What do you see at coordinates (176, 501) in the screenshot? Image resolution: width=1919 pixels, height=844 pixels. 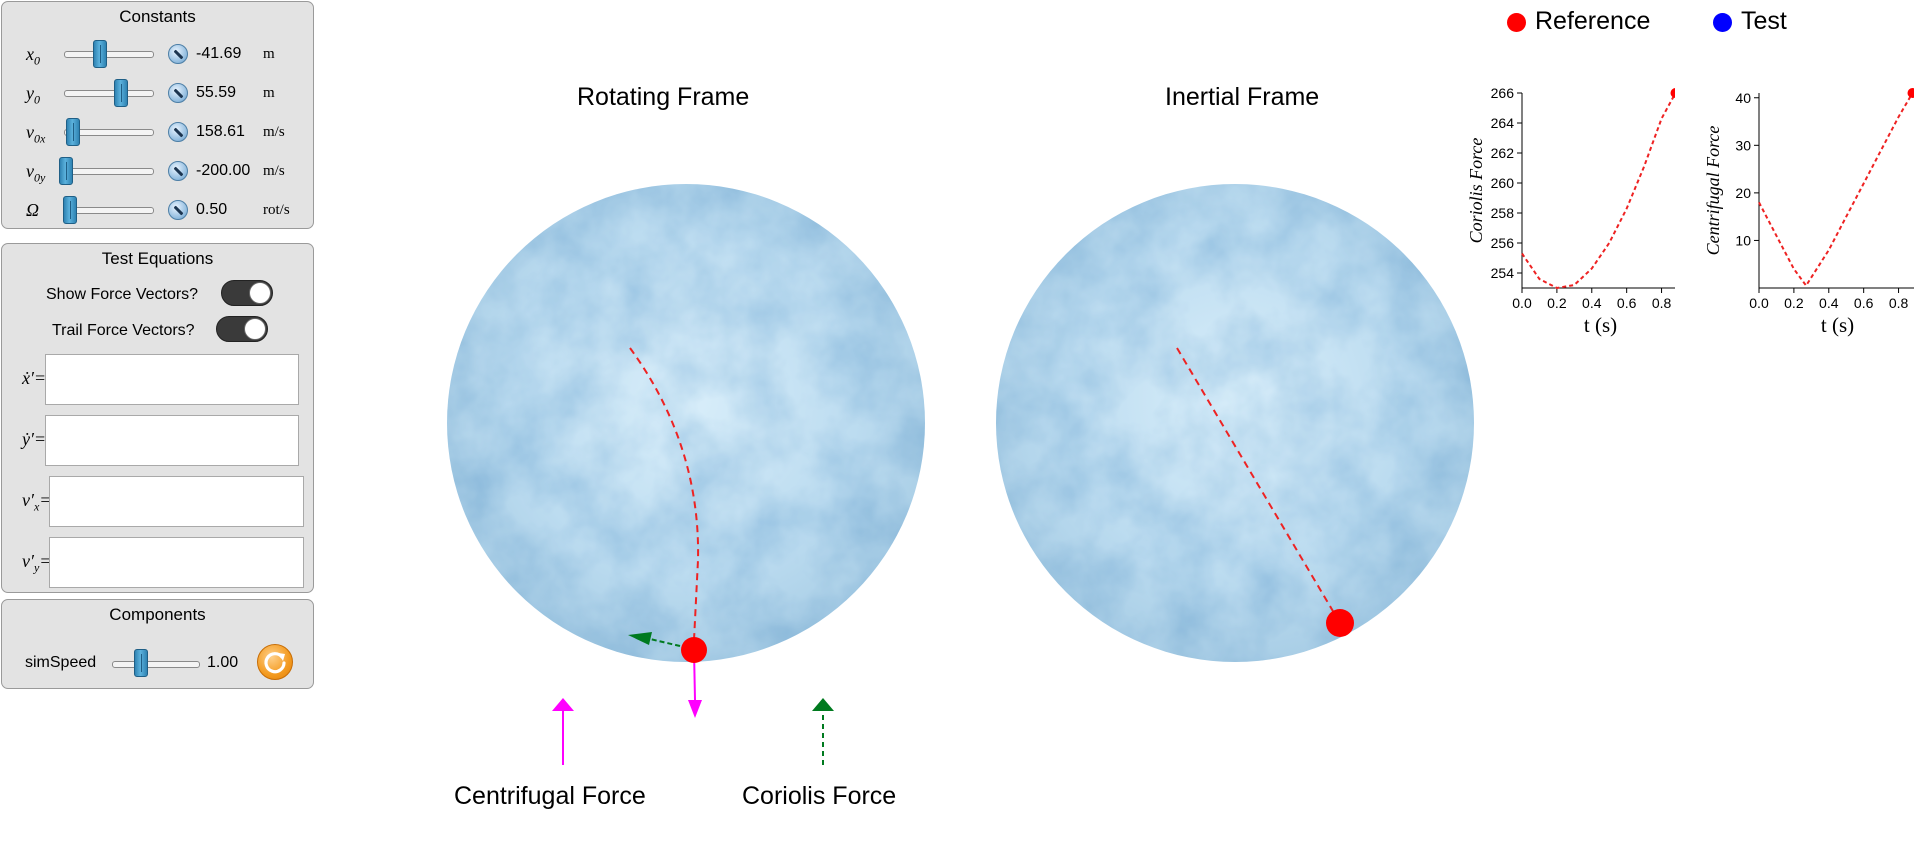 I see `vx-input` at bounding box center [176, 501].